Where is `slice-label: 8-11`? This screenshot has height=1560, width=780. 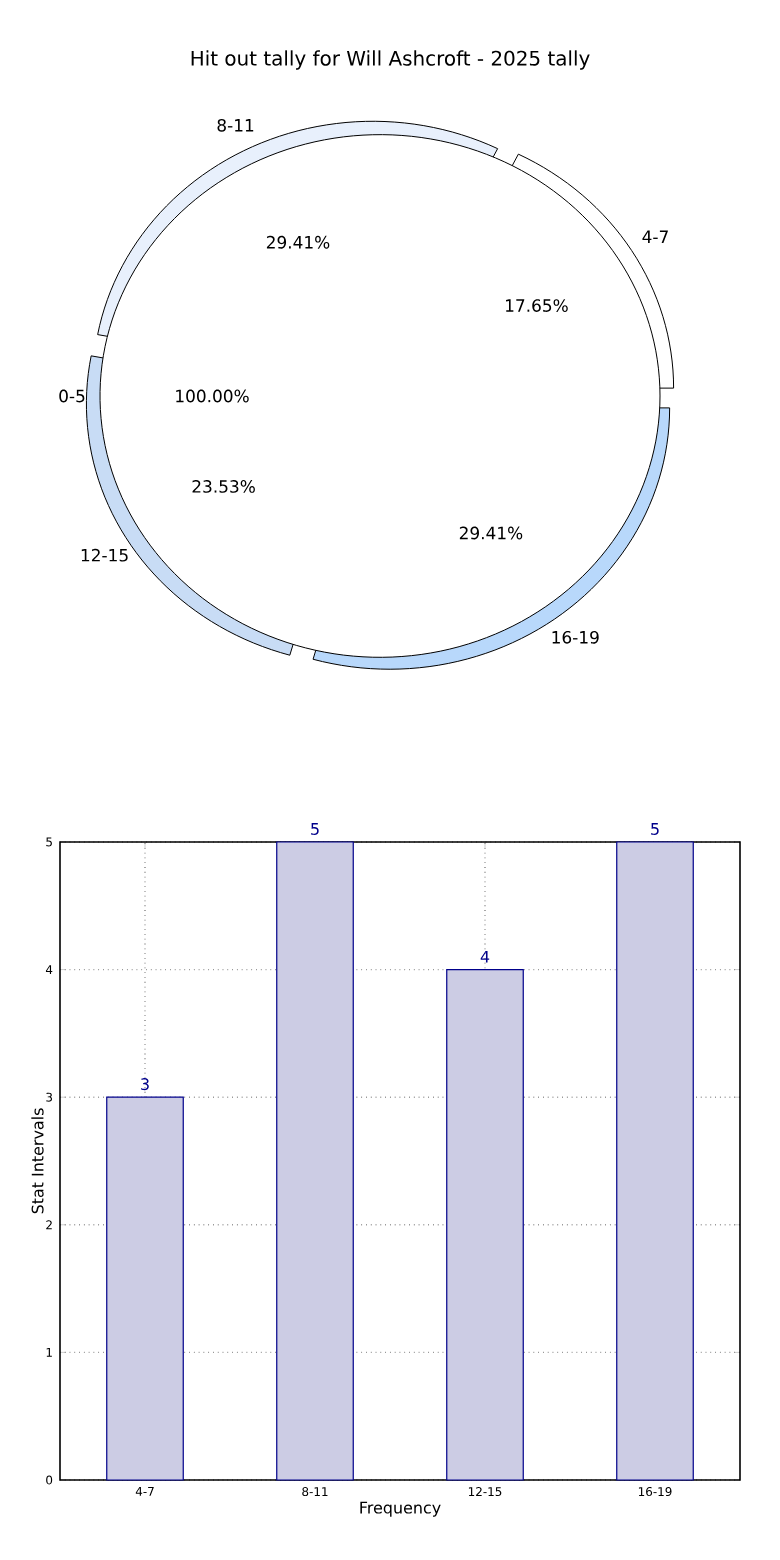 slice-label: 8-11 is located at coordinates (235, 125).